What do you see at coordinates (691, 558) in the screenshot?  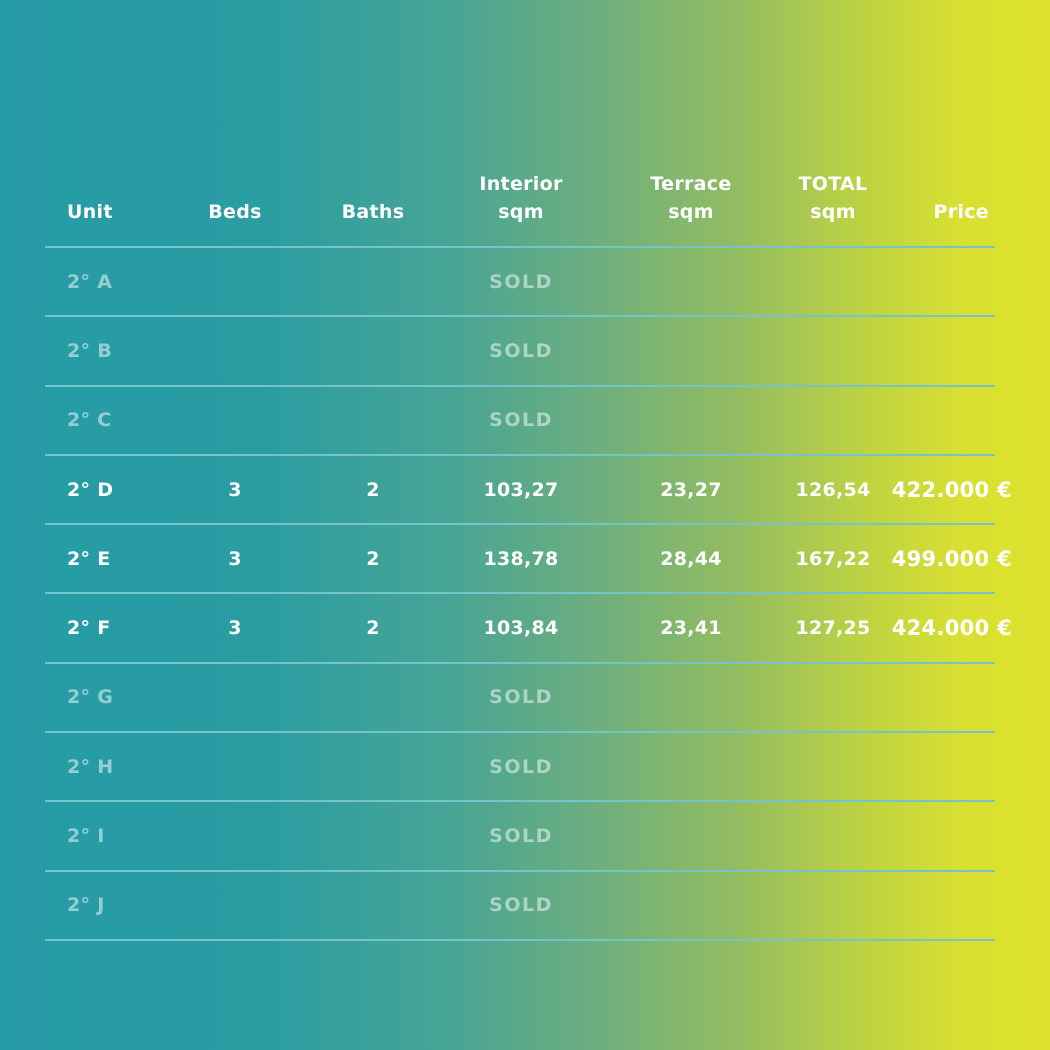 I see `terrace-cell: 28,44` at bounding box center [691, 558].